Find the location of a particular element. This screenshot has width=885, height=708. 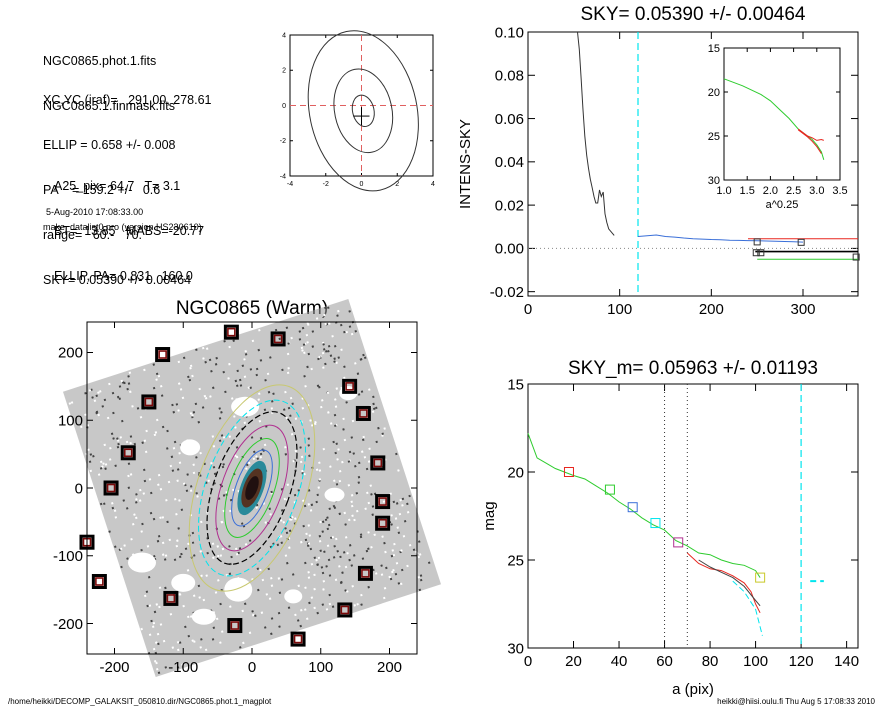

image-ytick-label: 0 is located at coordinates (79, 488).